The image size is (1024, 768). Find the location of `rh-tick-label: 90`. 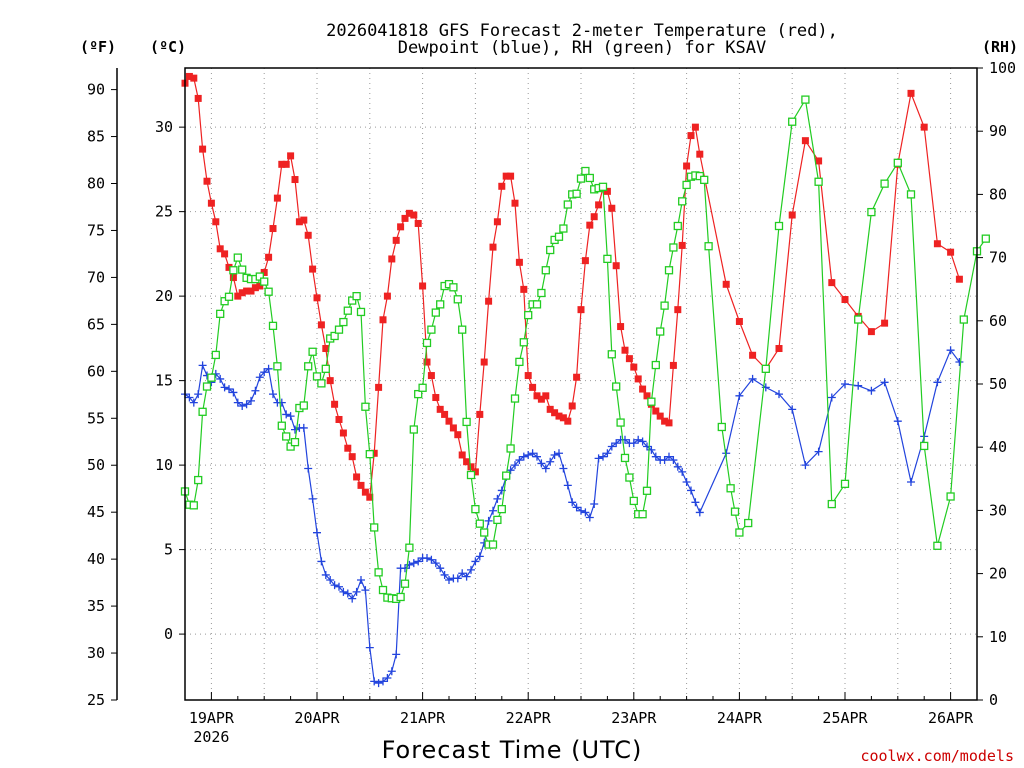

rh-tick-label: 90 is located at coordinates (998, 131).